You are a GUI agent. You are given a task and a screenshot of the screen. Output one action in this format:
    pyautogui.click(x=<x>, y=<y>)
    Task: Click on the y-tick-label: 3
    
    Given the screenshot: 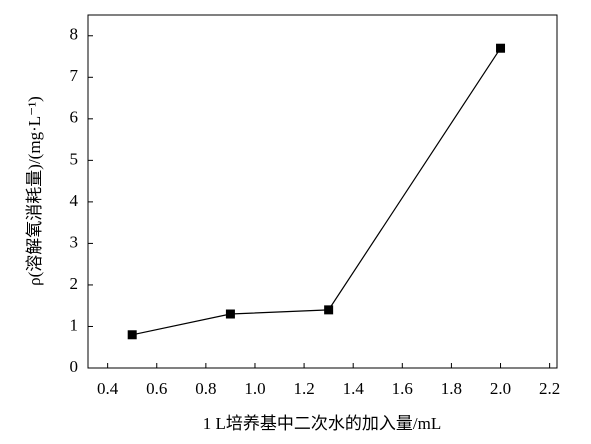 What is the action you would take?
    pyautogui.click(x=74, y=241)
    